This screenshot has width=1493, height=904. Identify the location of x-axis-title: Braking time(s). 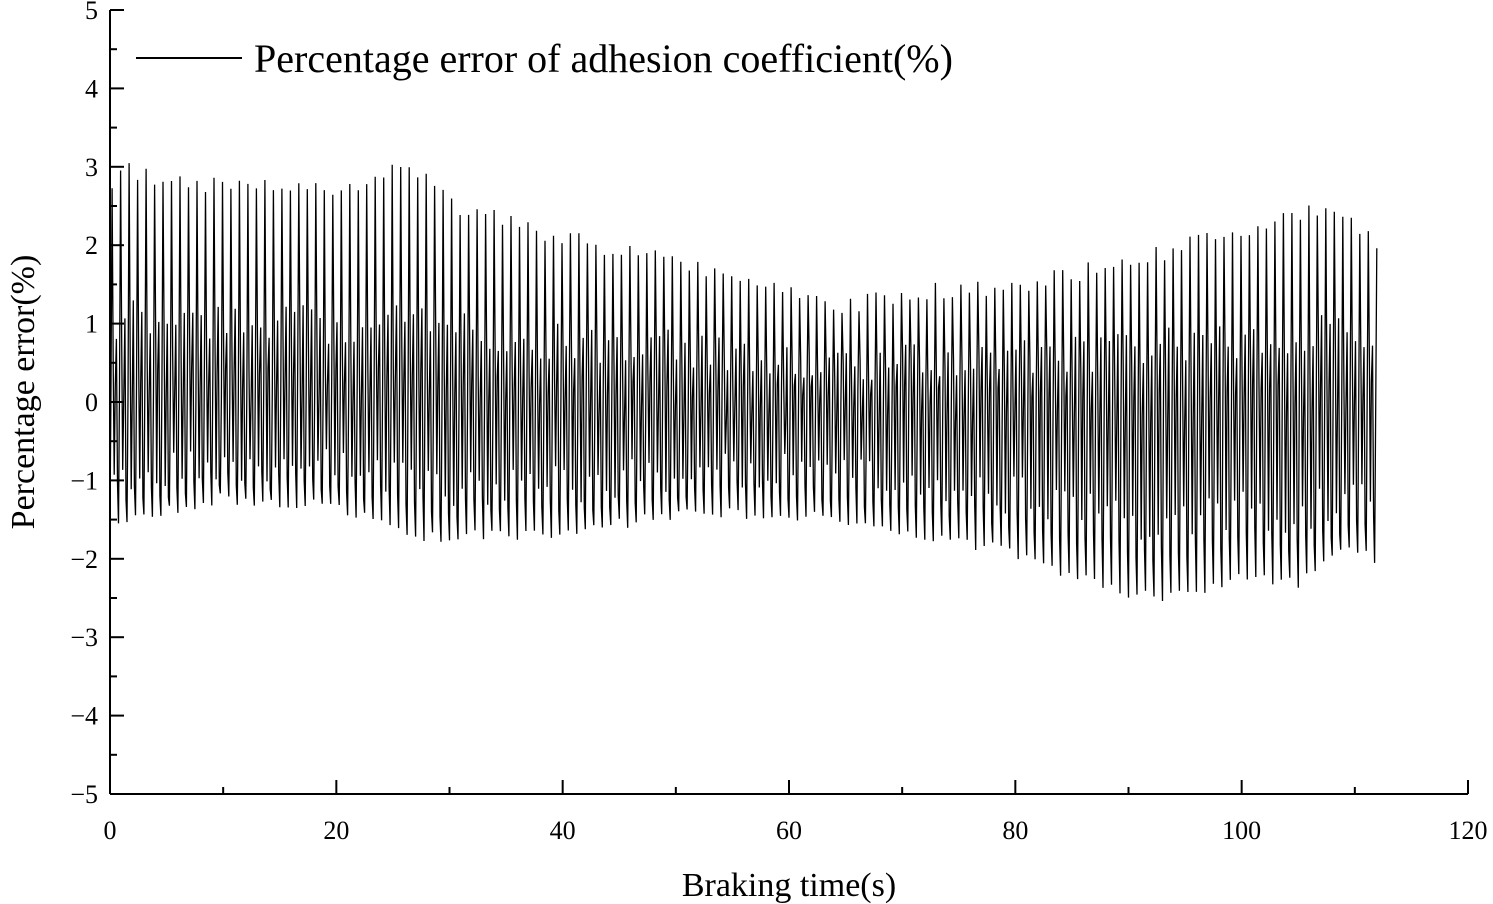
(789, 885).